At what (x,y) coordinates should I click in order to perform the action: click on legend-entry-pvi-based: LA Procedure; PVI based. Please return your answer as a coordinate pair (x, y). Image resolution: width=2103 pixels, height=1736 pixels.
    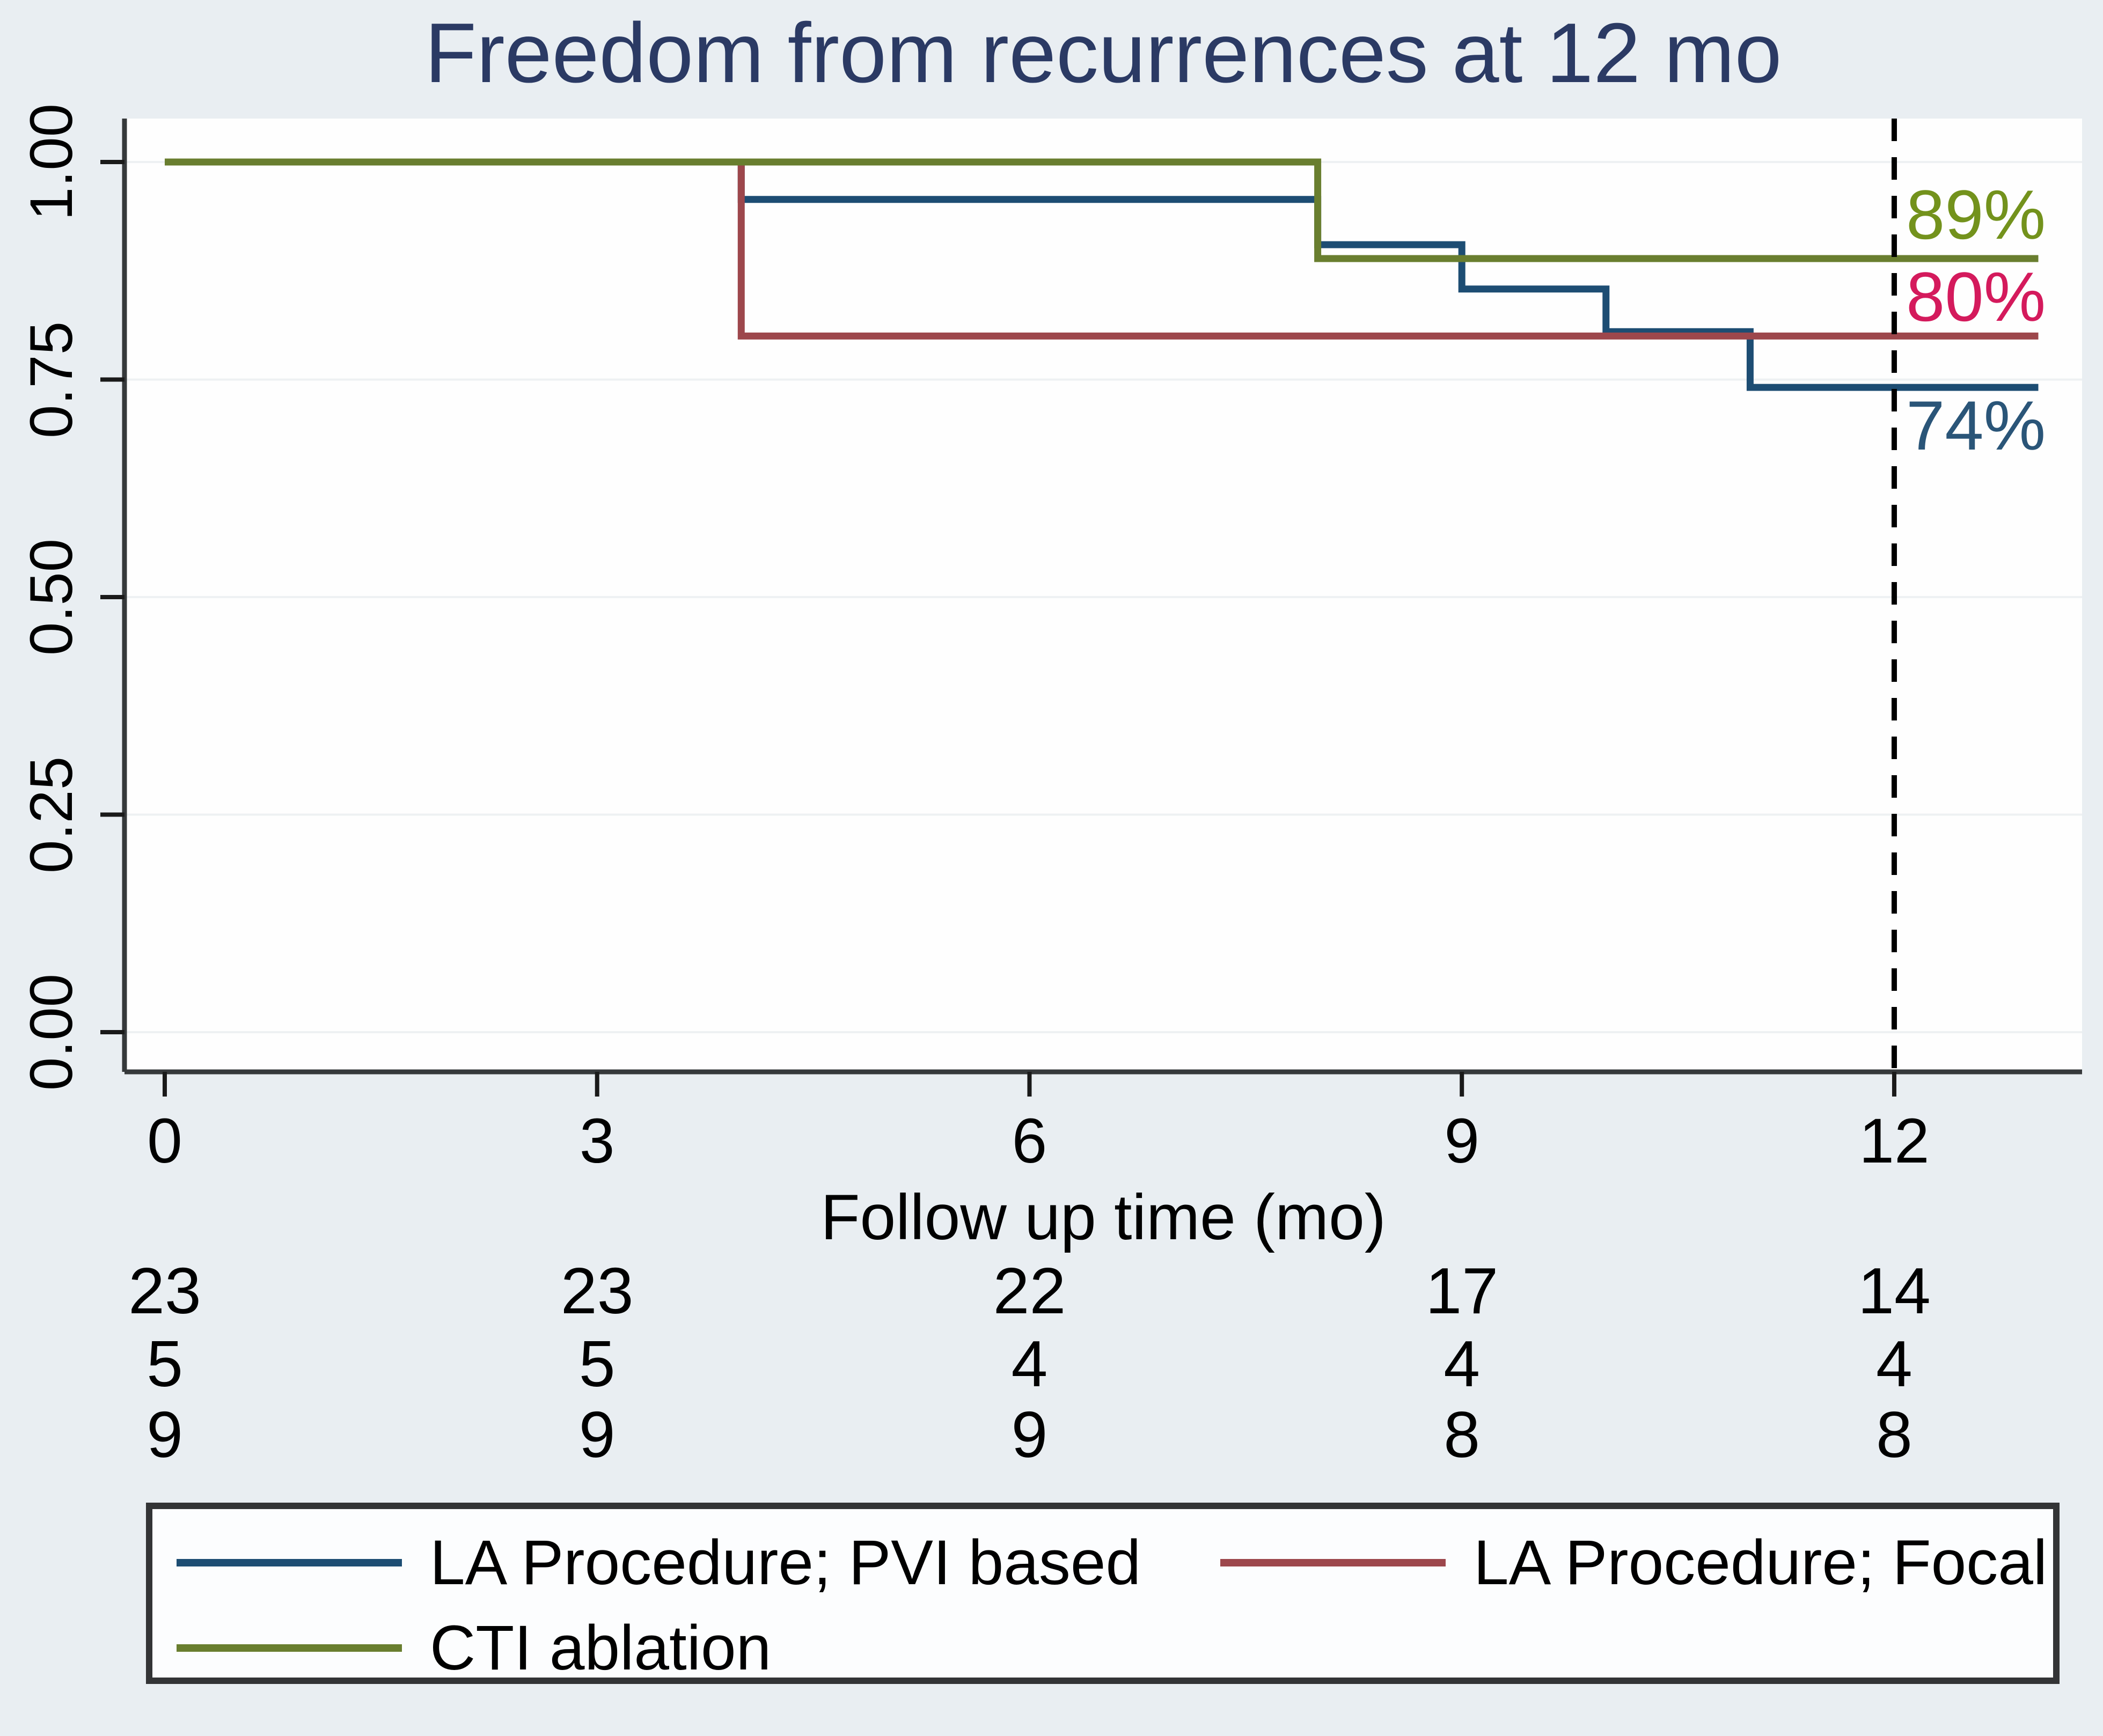
    Looking at the image, I should click on (659, 1562).